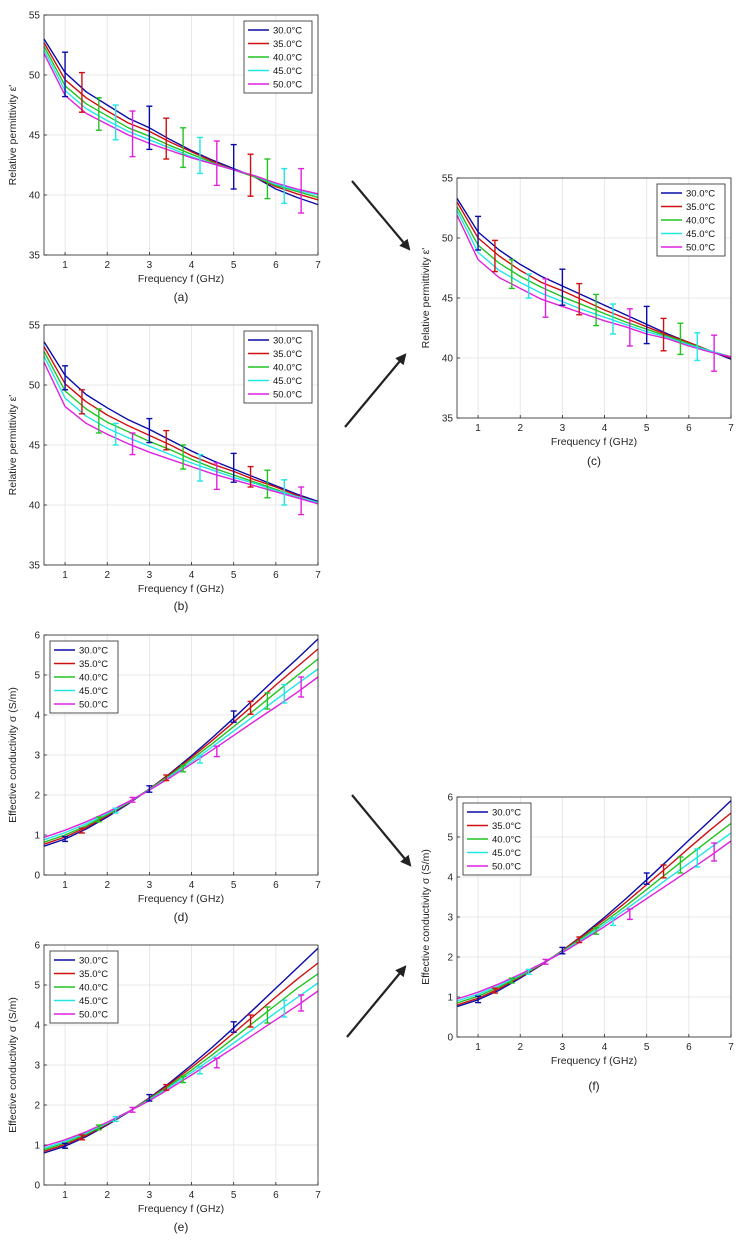 The image size is (745, 1243). What do you see at coordinates (35, 136) in the screenshot?
I see `y-tick-label: 45` at bounding box center [35, 136].